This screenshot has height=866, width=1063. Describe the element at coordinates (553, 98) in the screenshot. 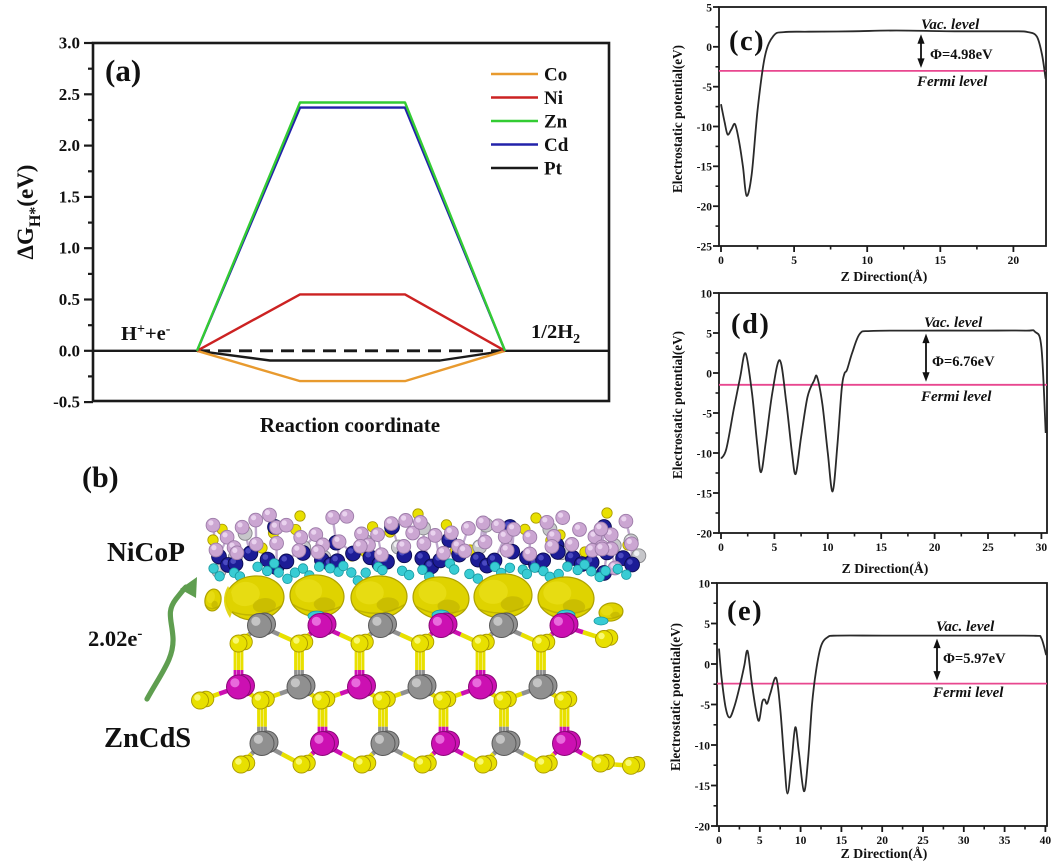

I see `svg-text: Ni` at that location.